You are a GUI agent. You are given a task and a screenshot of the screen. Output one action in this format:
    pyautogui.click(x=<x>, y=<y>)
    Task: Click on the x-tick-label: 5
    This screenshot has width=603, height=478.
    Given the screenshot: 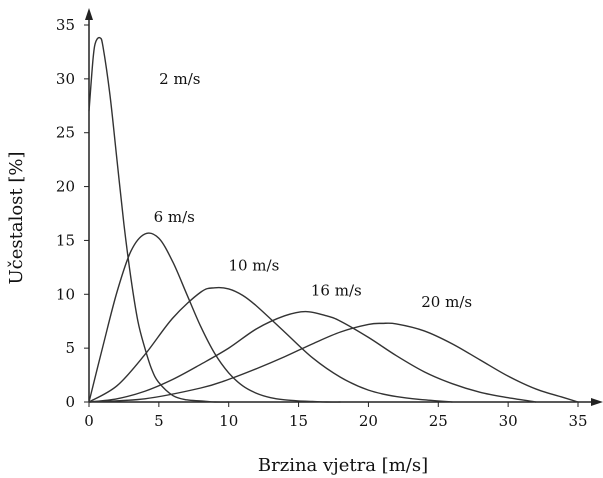 What is the action you would take?
    pyautogui.click(x=159, y=421)
    